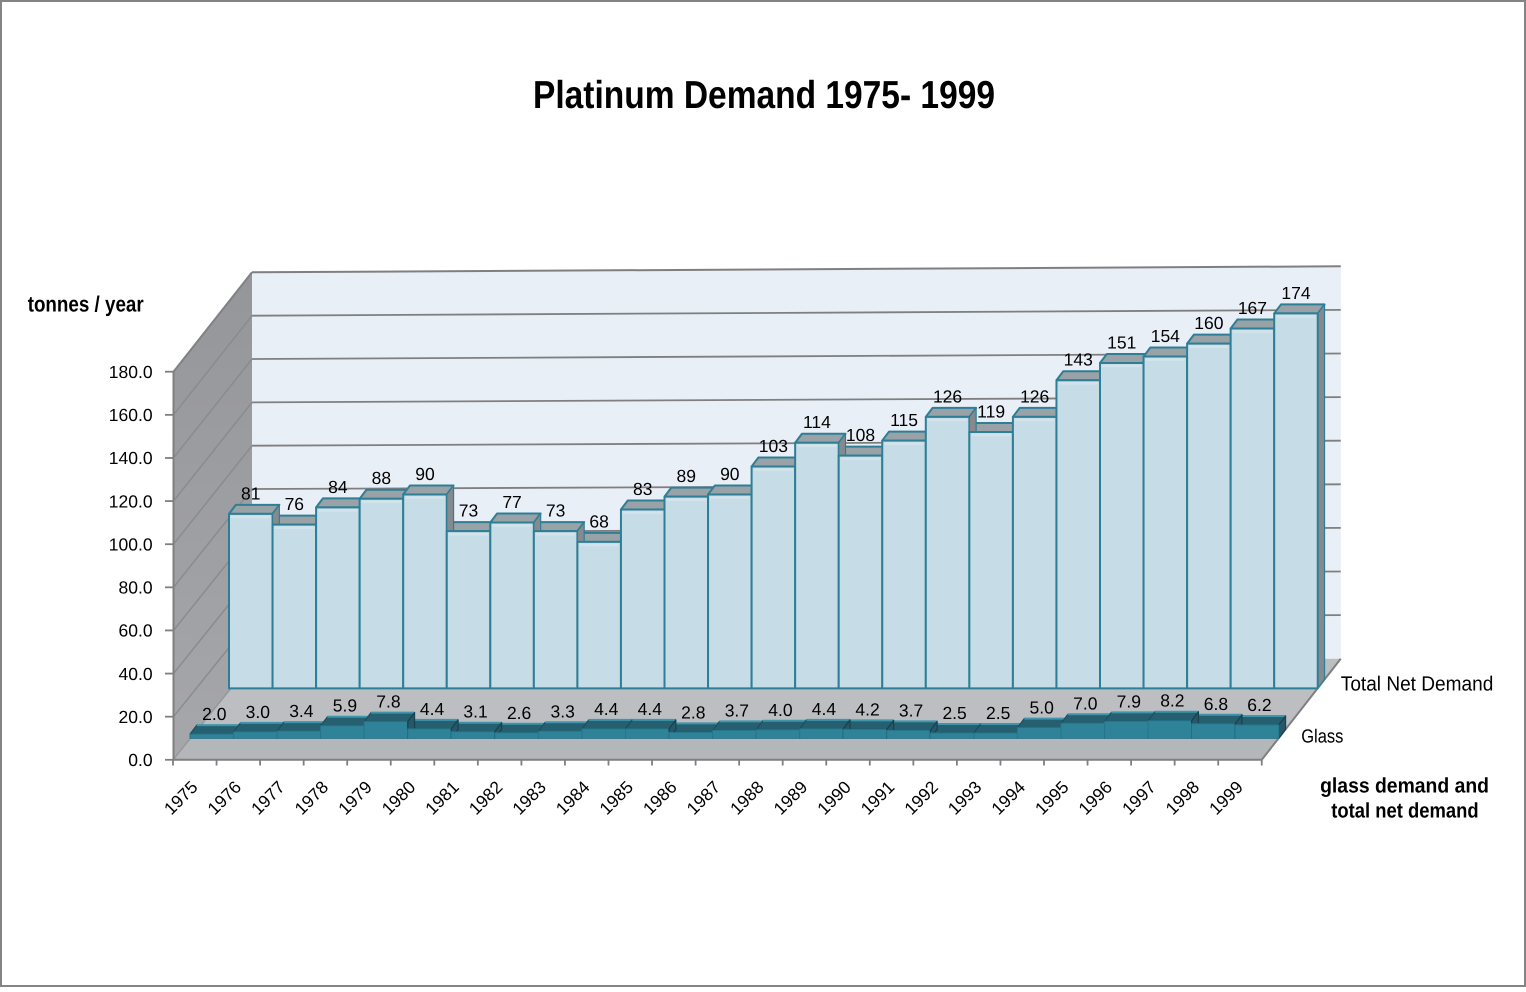 The width and height of the screenshot is (1526, 992). Describe the element at coordinates (1121, 342) in the screenshot. I see `svg-text: 151` at that location.